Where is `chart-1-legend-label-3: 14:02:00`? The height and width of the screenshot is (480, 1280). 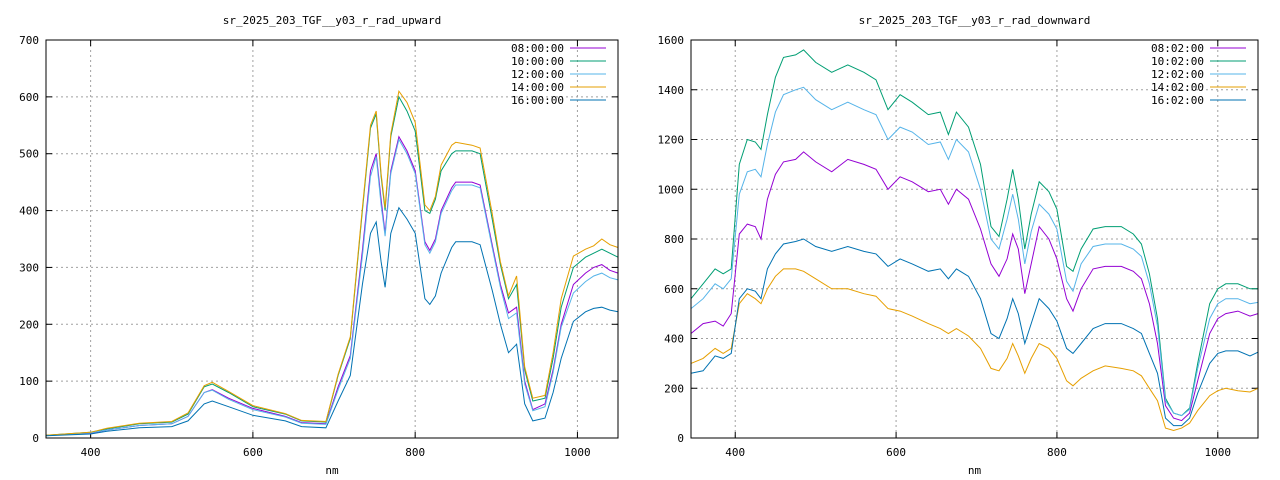
chart-1-legend-label-3: 14:02:00 is located at coordinates (1177, 87).